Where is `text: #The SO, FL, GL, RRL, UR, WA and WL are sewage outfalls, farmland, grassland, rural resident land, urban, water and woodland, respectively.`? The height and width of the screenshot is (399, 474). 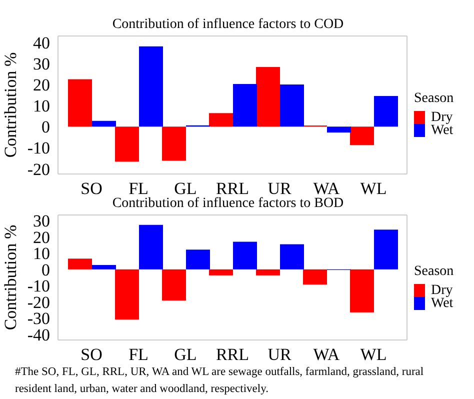
text: #The SO, FL, GL, RRL, UR, WA and WL are sewage outfalls, farmland, grassland, rural resident land, urban, water and woodland, respectively. is located at coordinates (219, 380).